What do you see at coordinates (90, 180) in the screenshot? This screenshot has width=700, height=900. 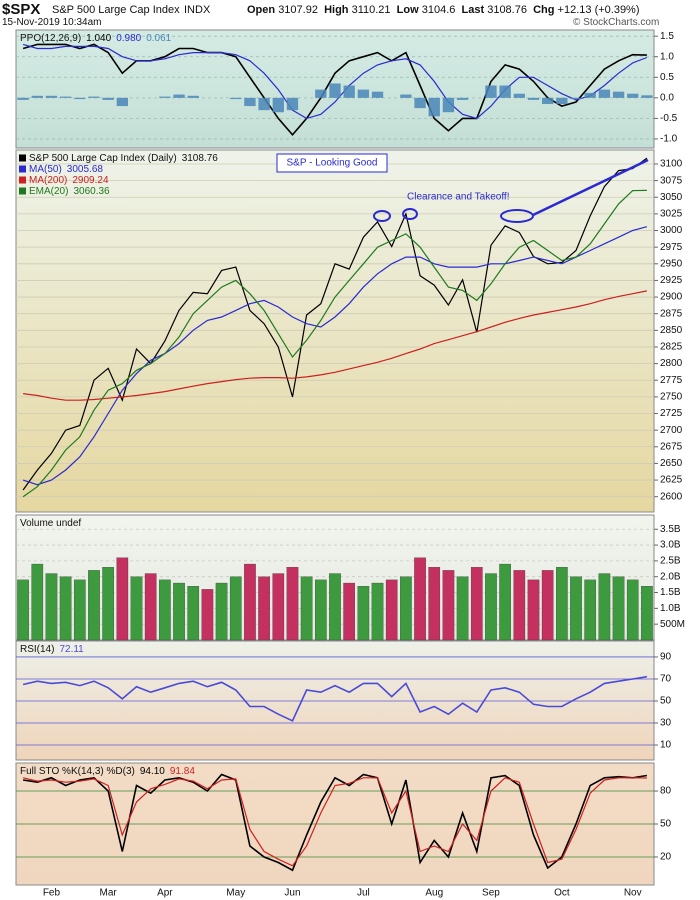 I see `legend-value: 2909.24` at bounding box center [90, 180].